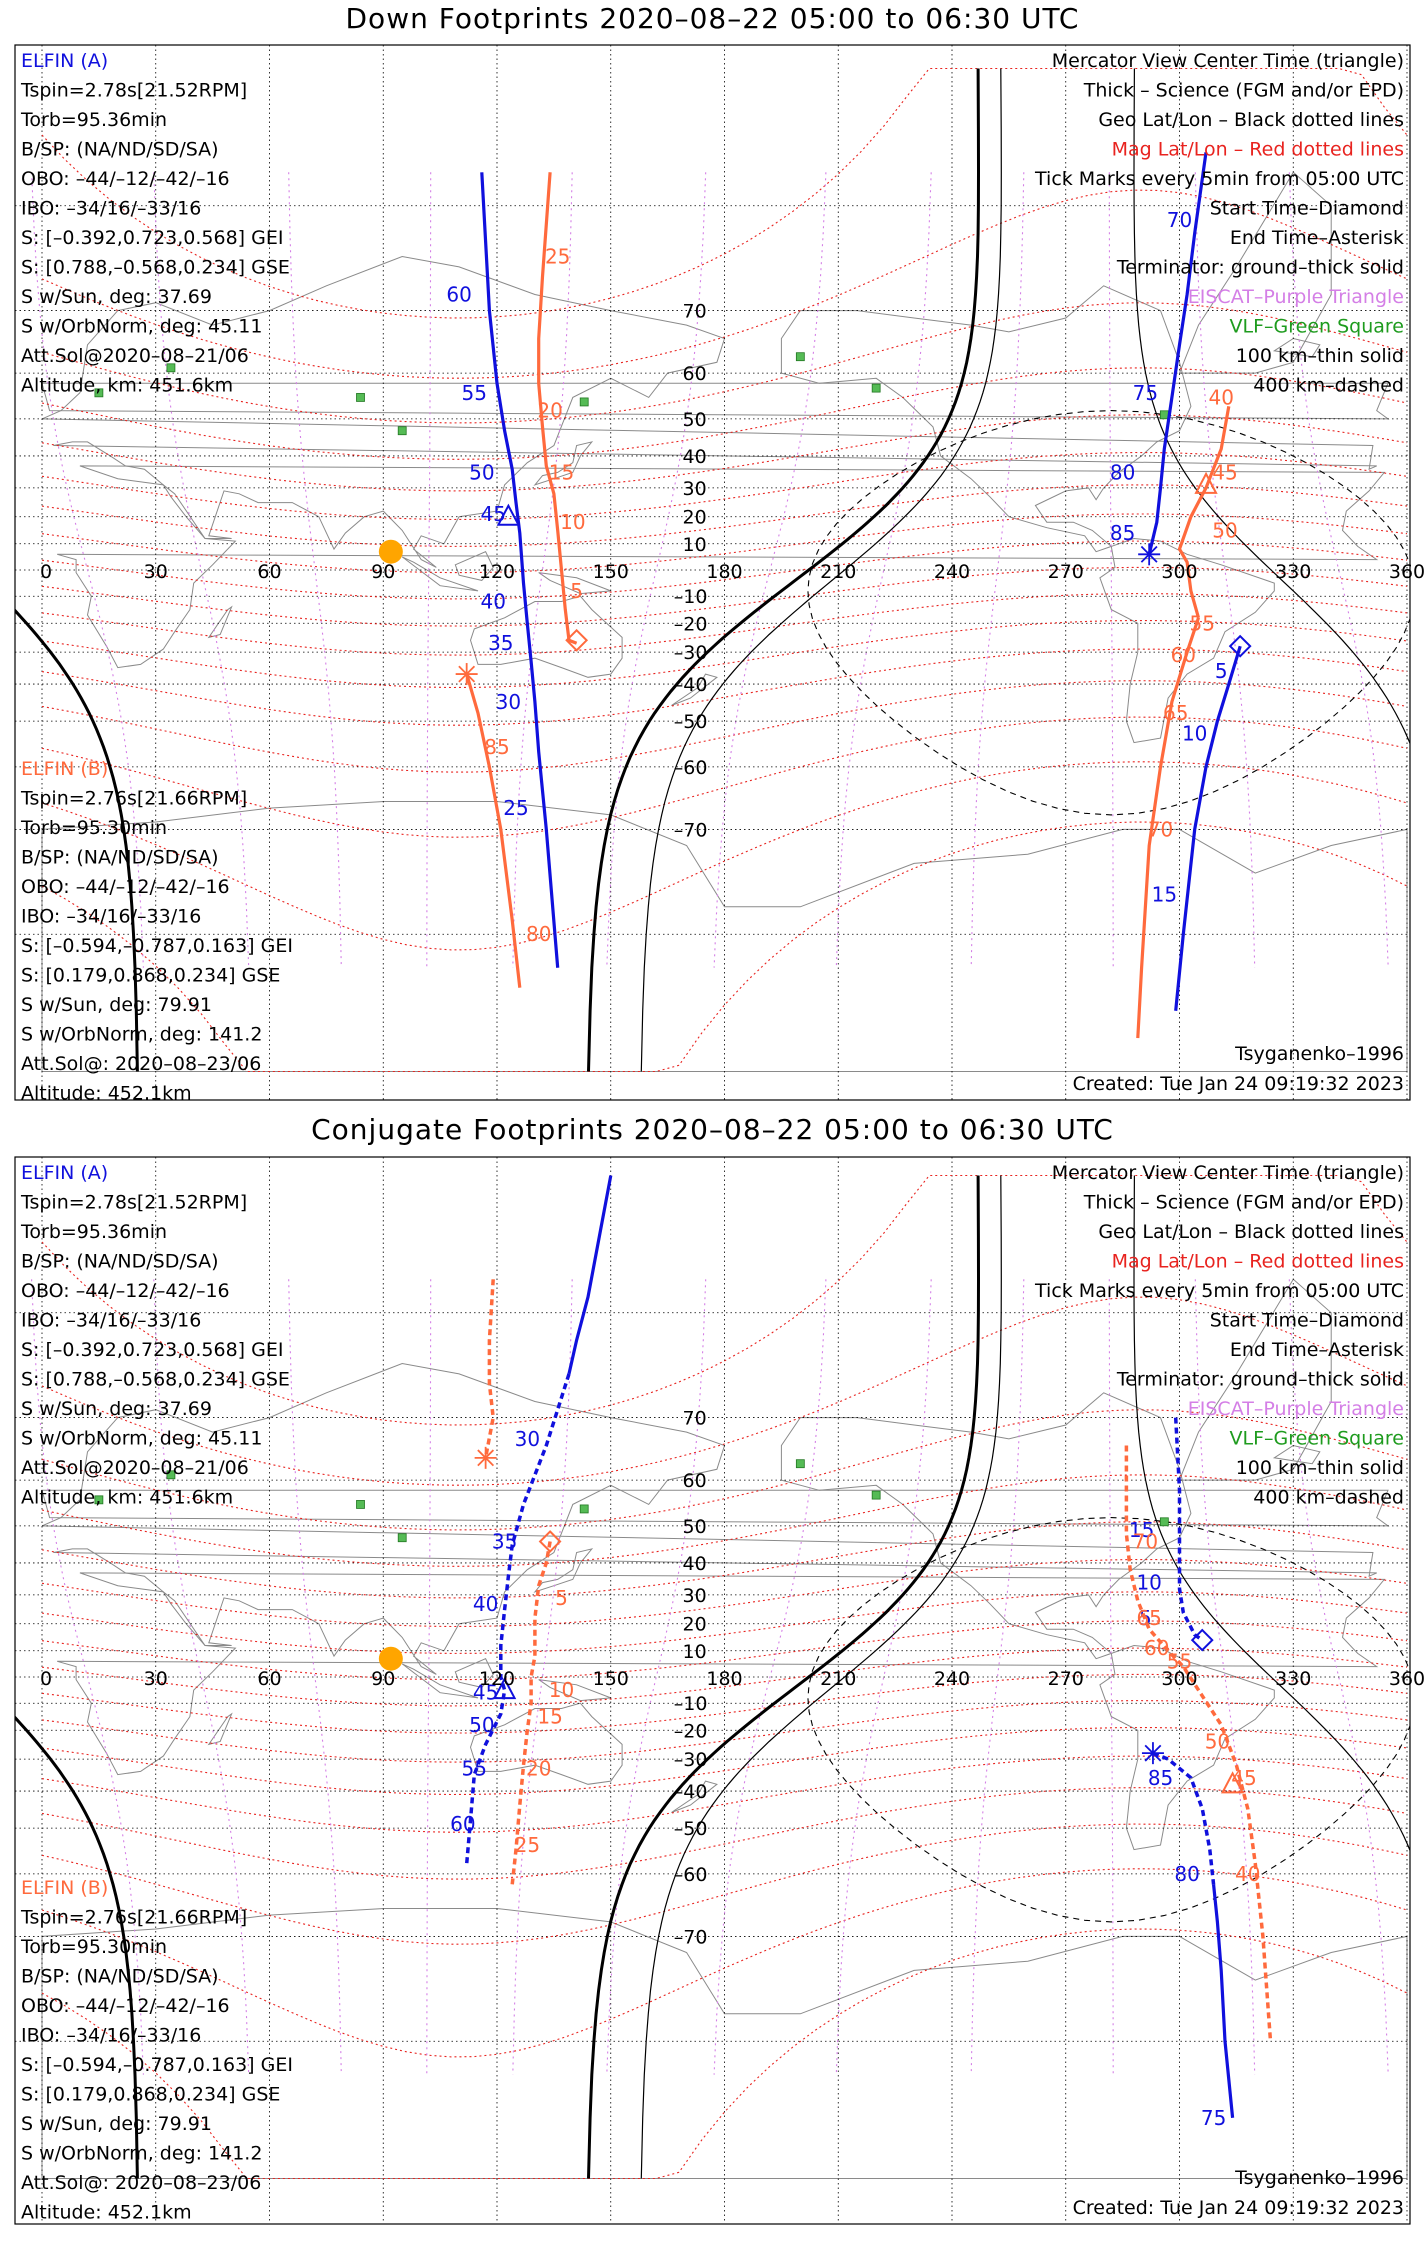 The width and height of the screenshot is (1425, 2250). Describe the element at coordinates (141, 1439) in the screenshot. I see `elfin-a-info-line: S w/OrbNorm, deg: 45.11` at that location.